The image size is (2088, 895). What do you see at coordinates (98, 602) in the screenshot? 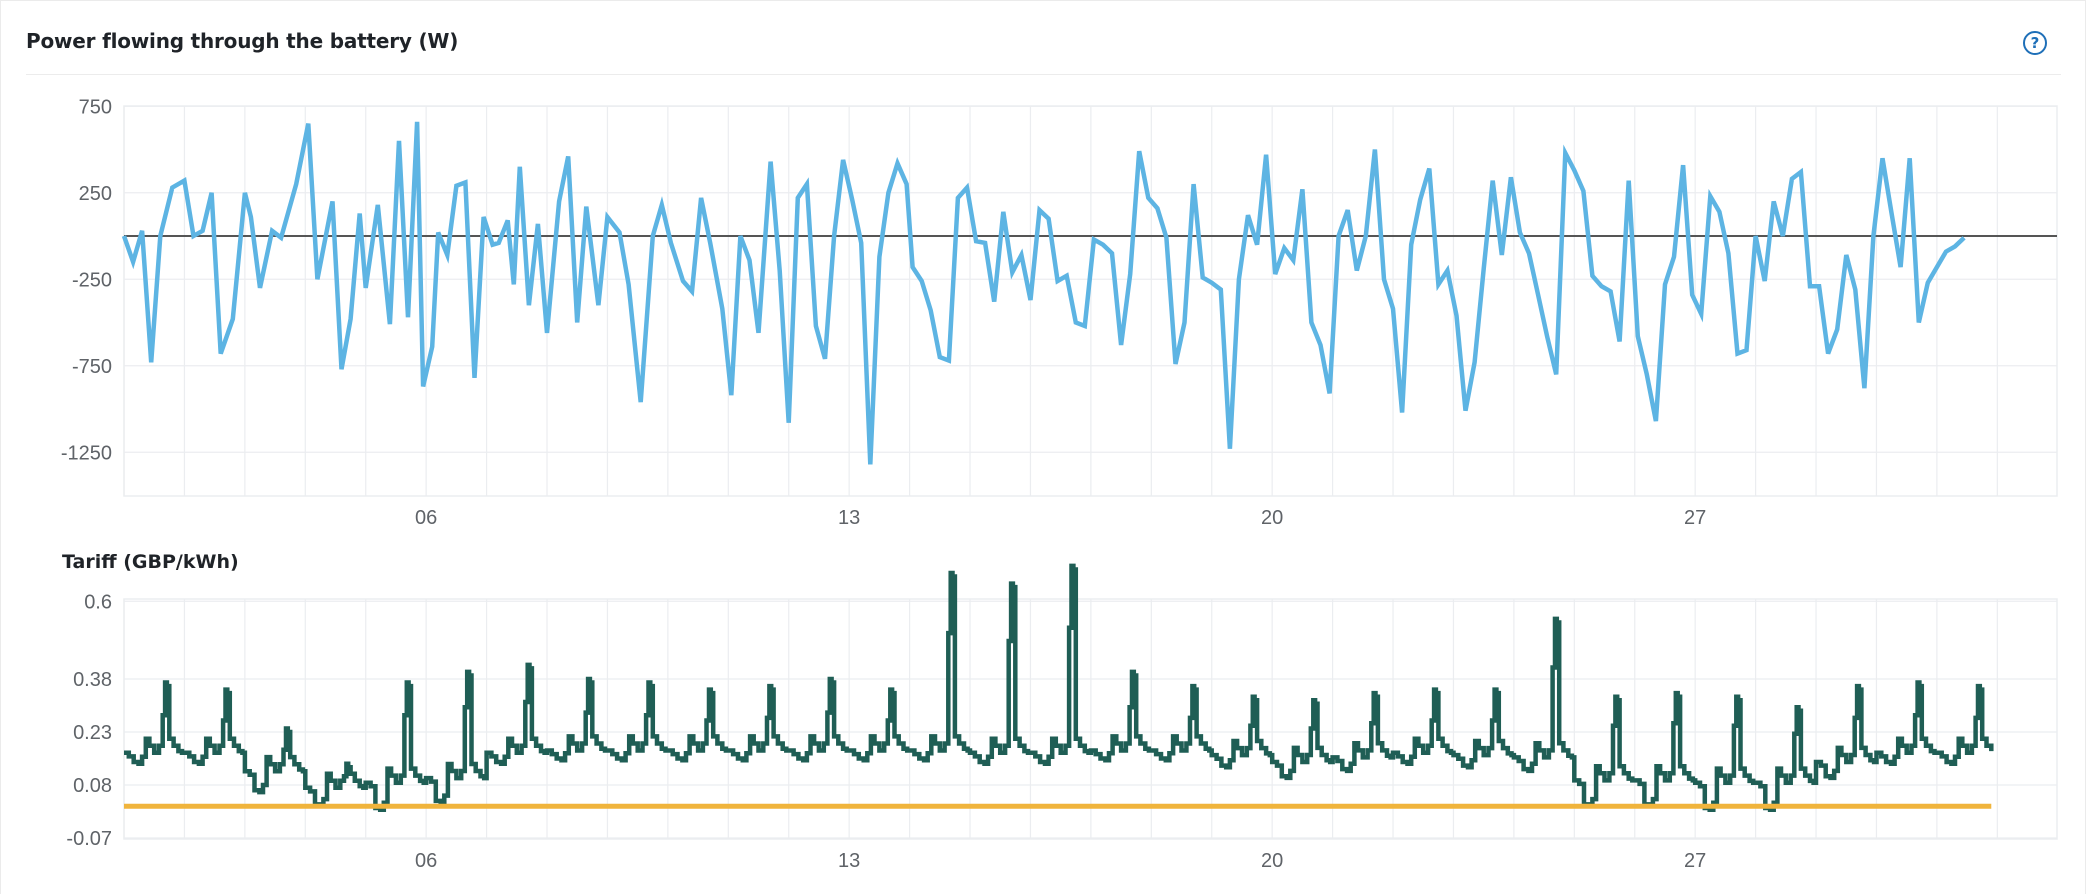
I see `y-tick-label: 0.6` at bounding box center [98, 602].